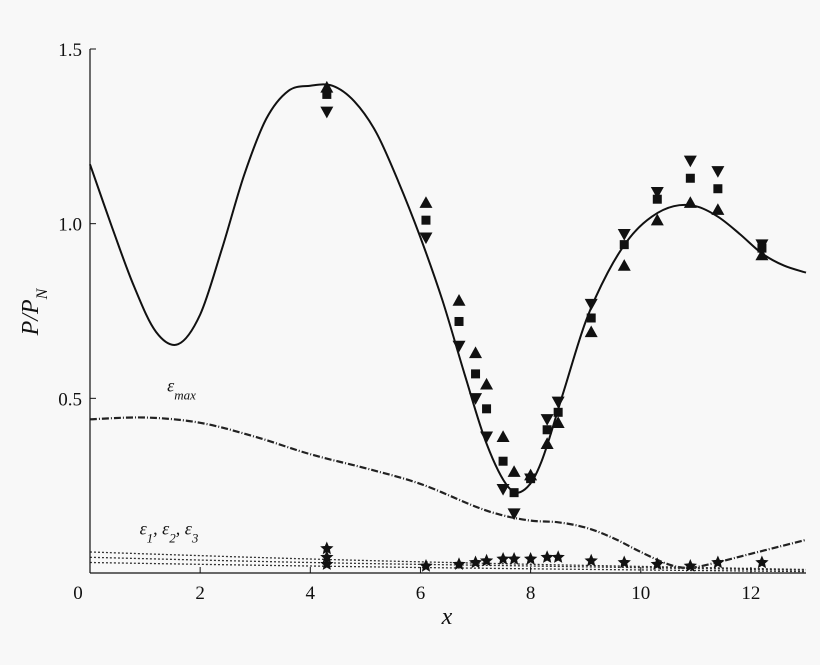  What do you see at coordinates (200, 593) in the screenshot?
I see `x-tick-label: 2` at bounding box center [200, 593].